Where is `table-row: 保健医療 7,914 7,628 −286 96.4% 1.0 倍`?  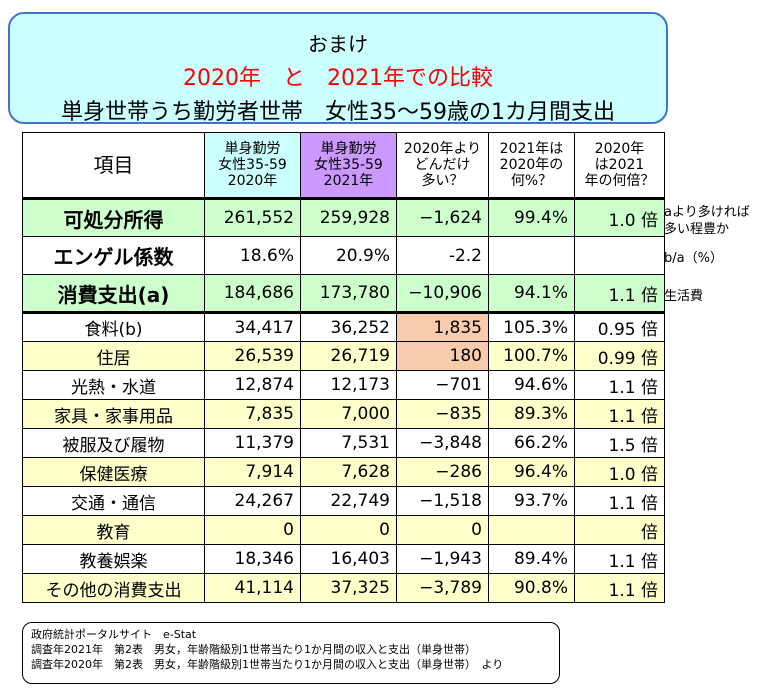 table-row: 保健医療 7,914 7,628 −286 96.4% 1.0 倍 is located at coordinates (343, 472).